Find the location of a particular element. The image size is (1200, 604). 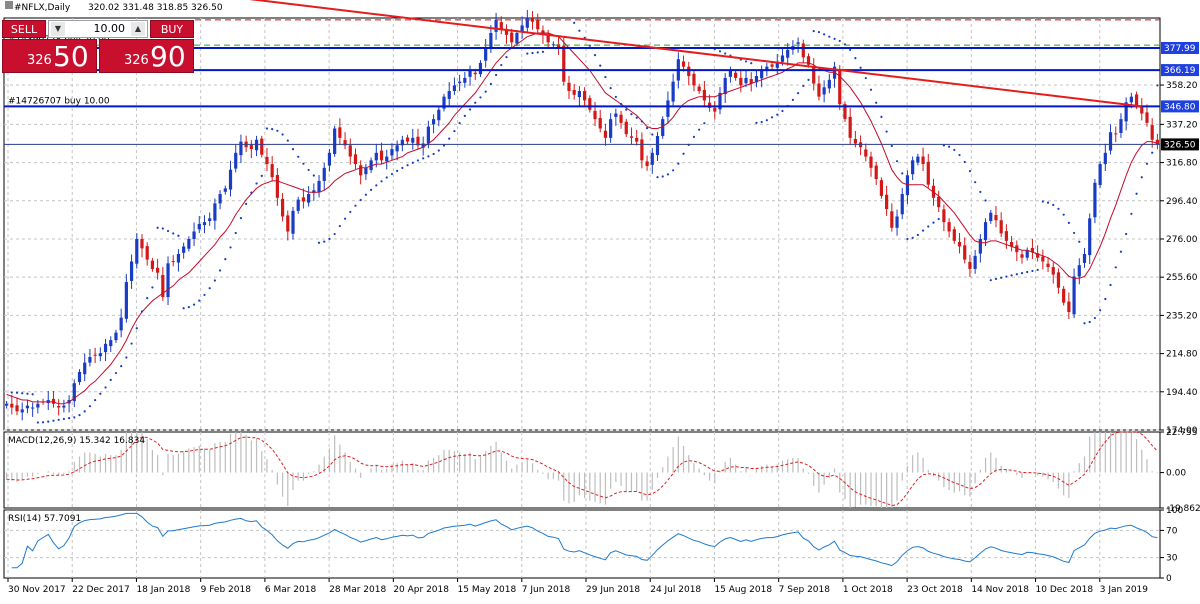

rsi-y-tick-label: 100 is located at coordinates (1174, 511).